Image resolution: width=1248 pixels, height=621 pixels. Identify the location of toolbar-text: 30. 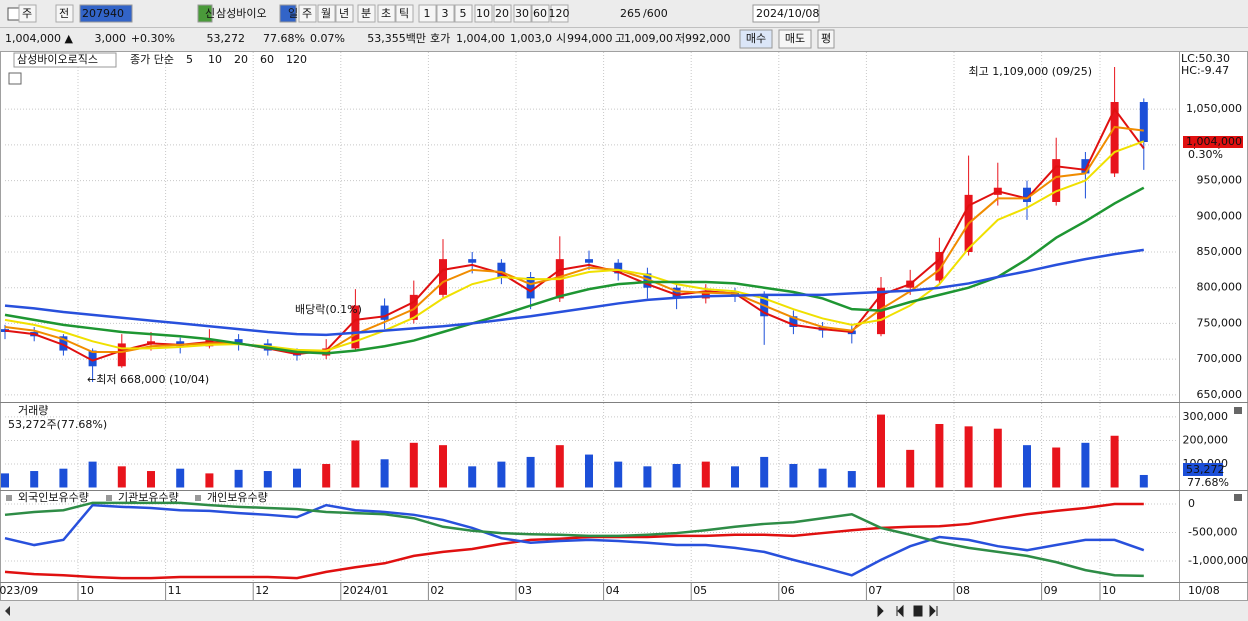
(522, 13).